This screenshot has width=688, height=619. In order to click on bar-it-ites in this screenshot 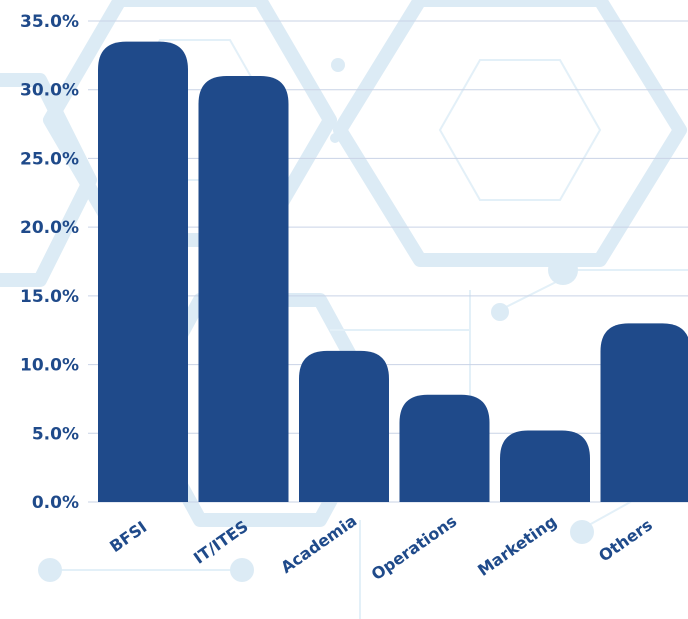, I will do `click(243, 288)`.